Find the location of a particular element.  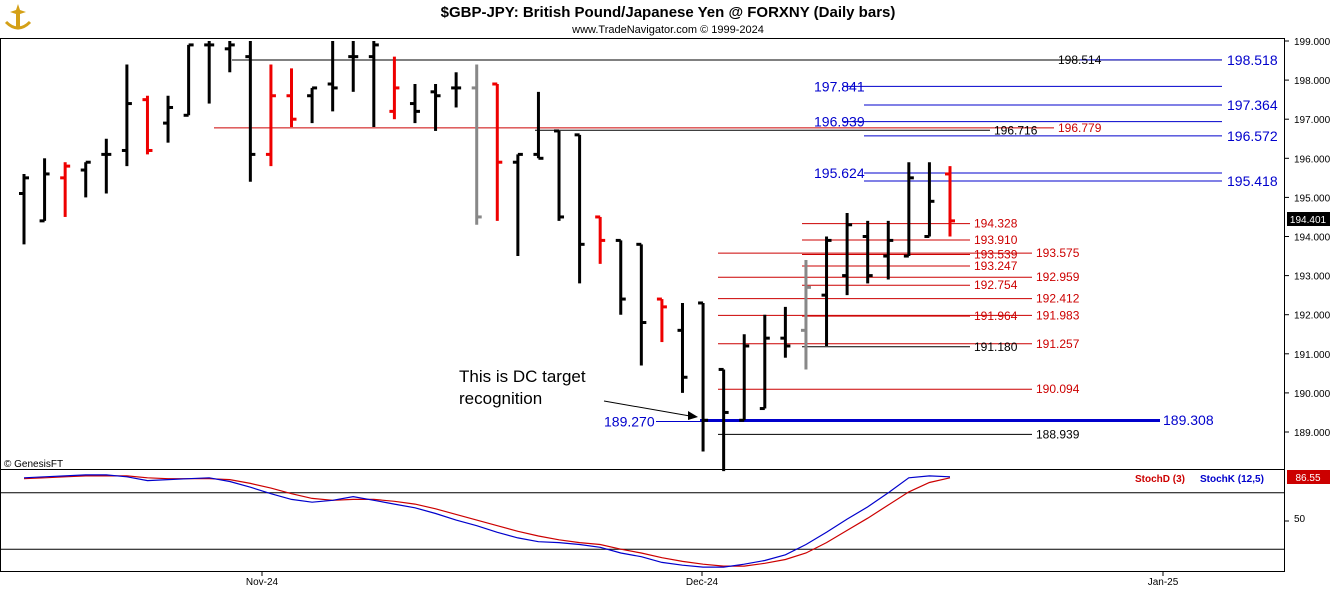

bull-anchor-logo-icon is located at coordinates (18, 17).